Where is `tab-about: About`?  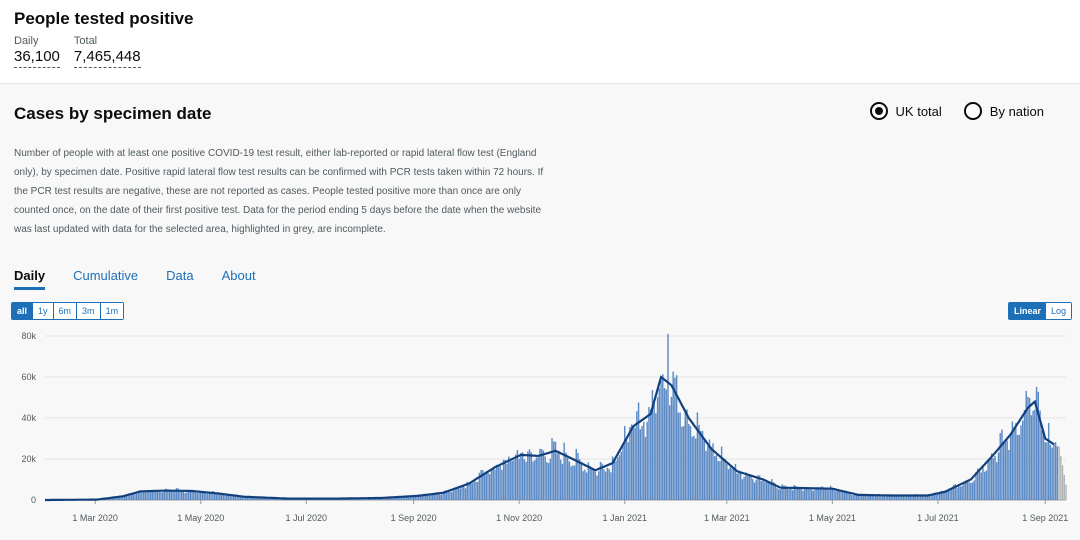
tab-about: About is located at coordinates (238, 275).